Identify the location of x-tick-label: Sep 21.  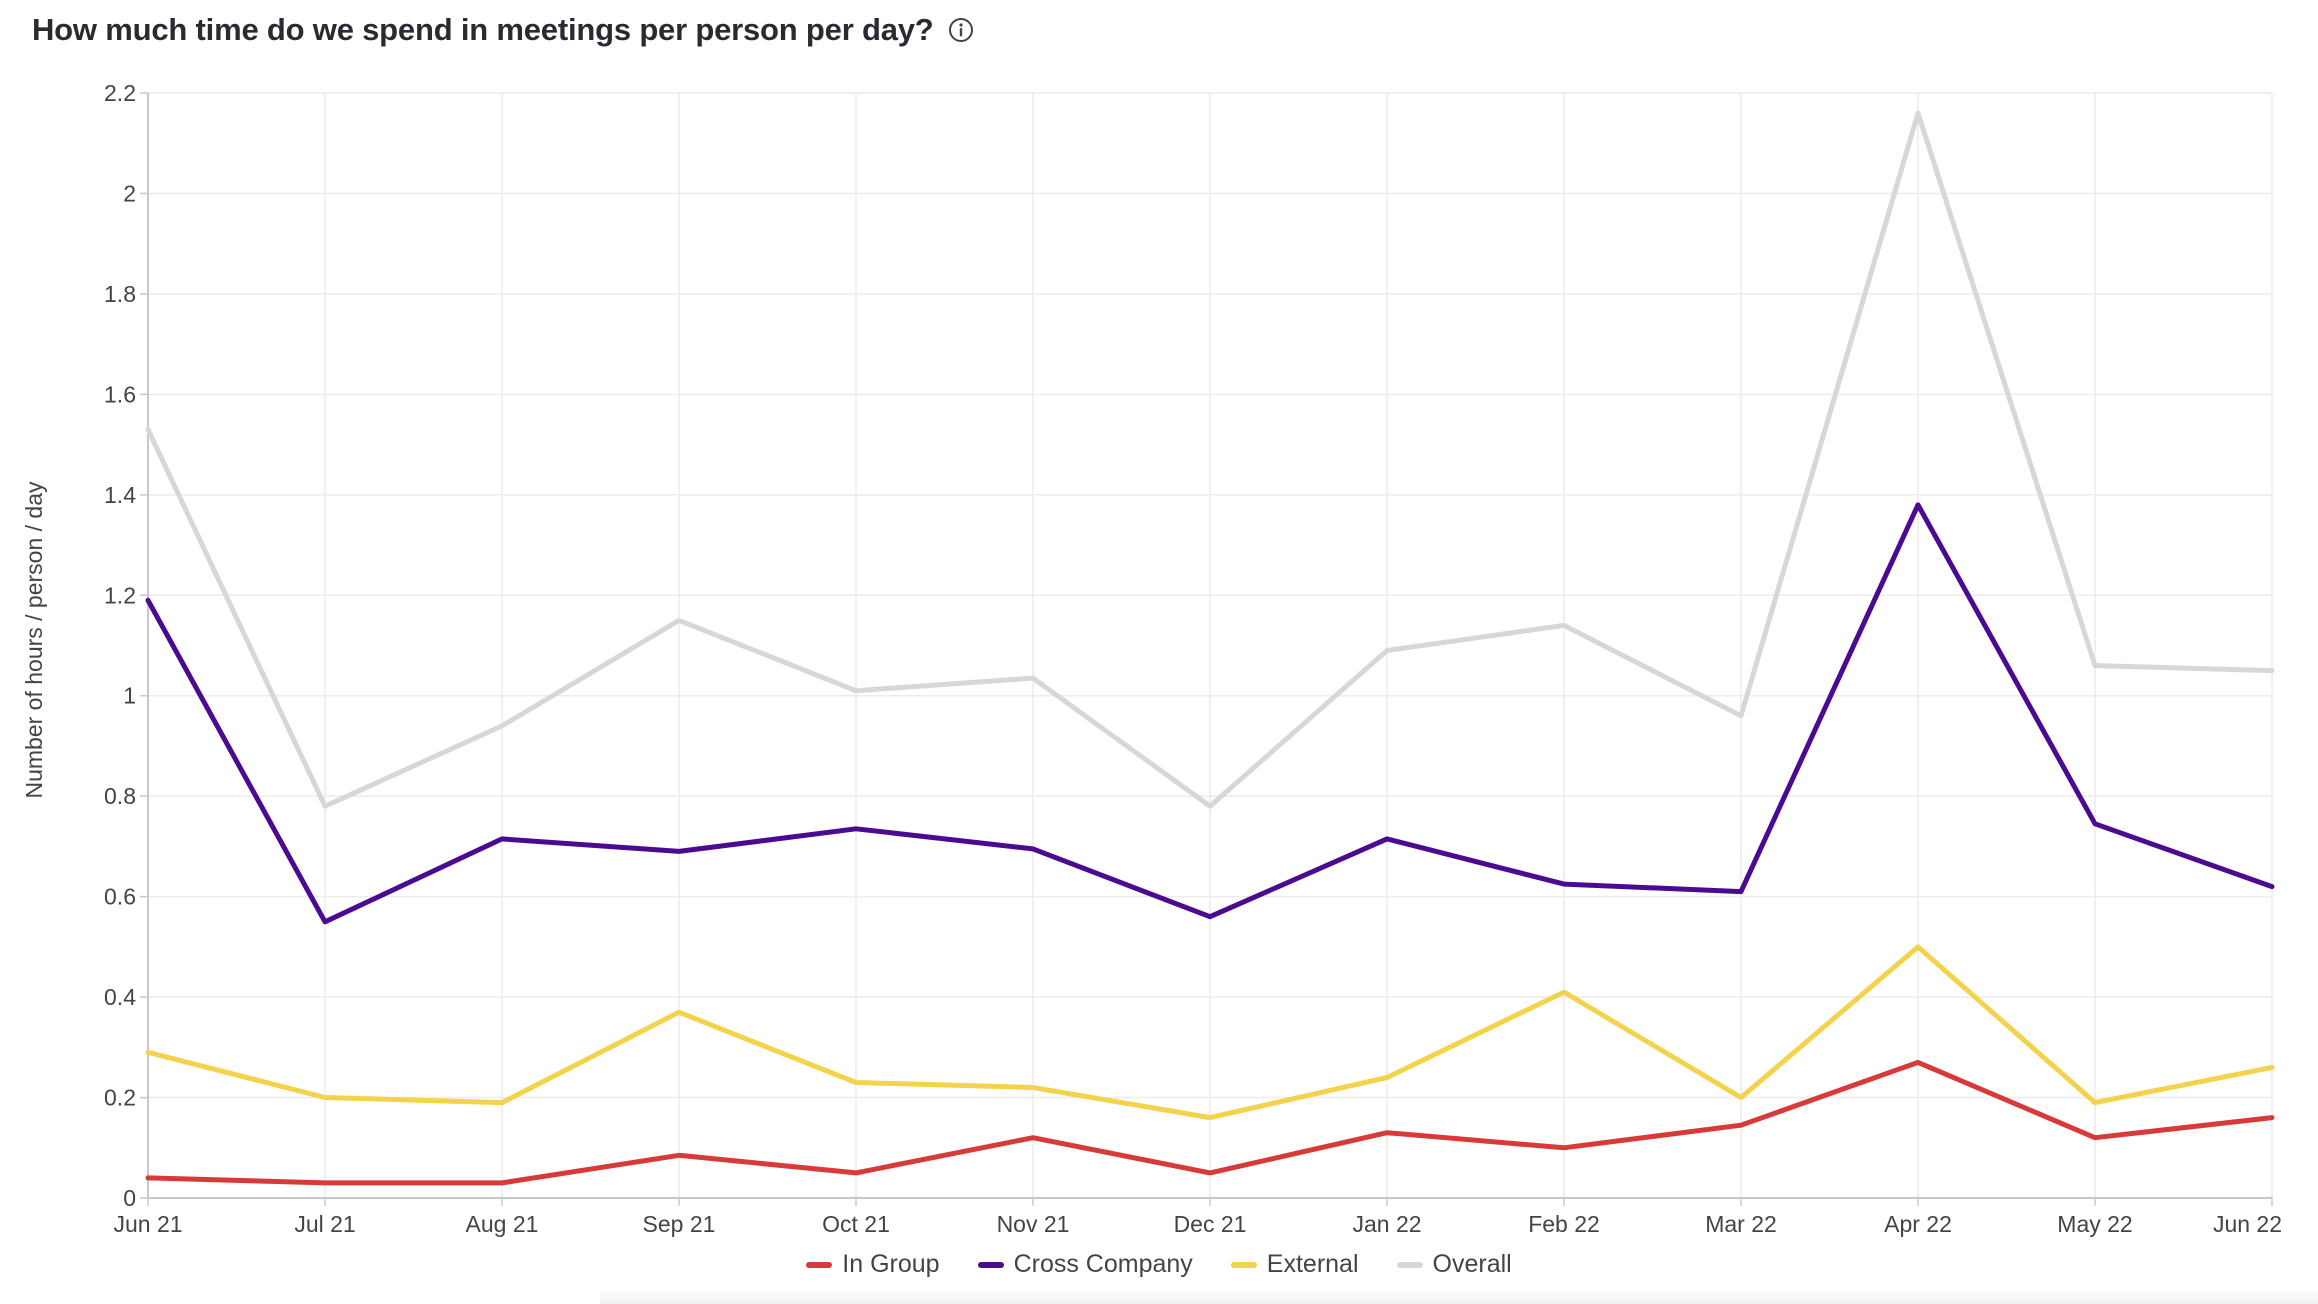
(679, 1224).